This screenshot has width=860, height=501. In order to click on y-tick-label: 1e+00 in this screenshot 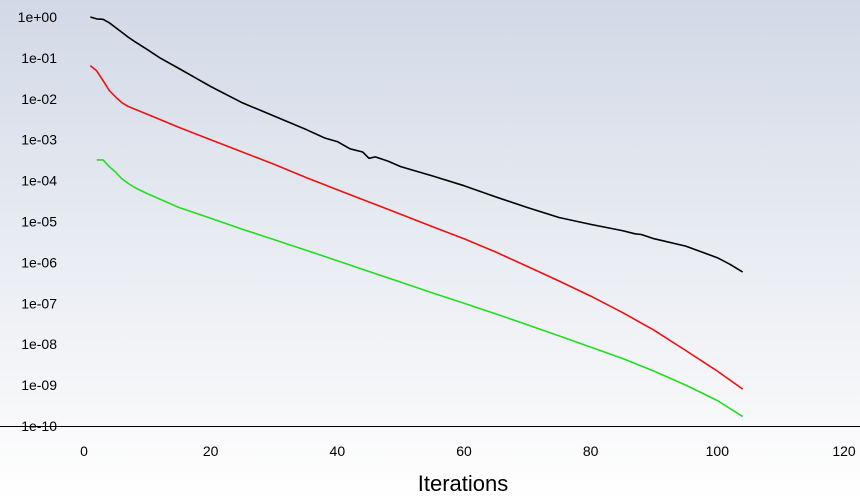, I will do `click(38, 17)`.